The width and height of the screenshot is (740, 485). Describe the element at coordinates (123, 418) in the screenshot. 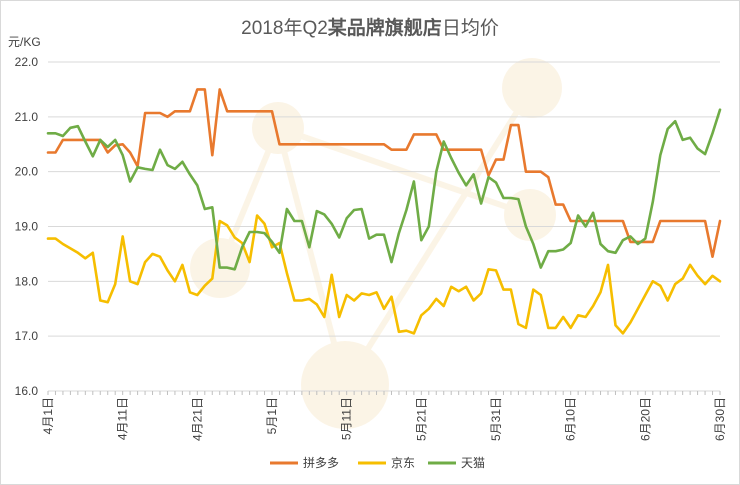

I see `x-tick-label: 4月11日` at that location.